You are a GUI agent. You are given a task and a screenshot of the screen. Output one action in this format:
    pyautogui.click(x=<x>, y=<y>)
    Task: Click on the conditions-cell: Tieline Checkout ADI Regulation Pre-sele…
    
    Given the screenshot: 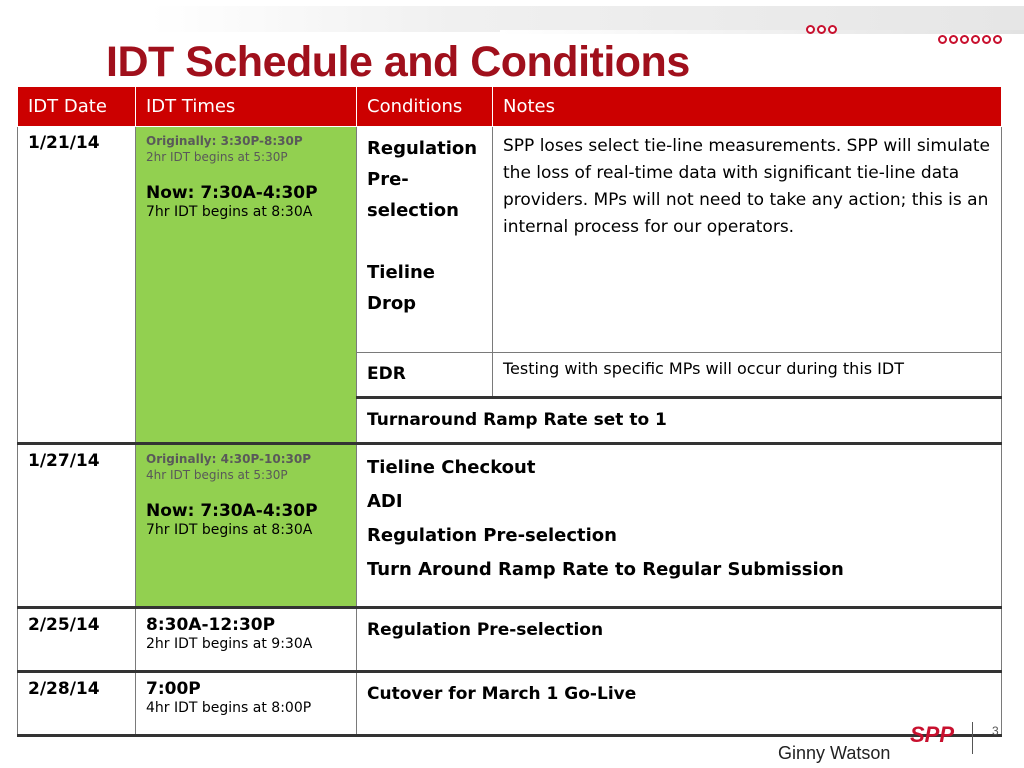 What is the action you would take?
    pyautogui.click(x=679, y=525)
    